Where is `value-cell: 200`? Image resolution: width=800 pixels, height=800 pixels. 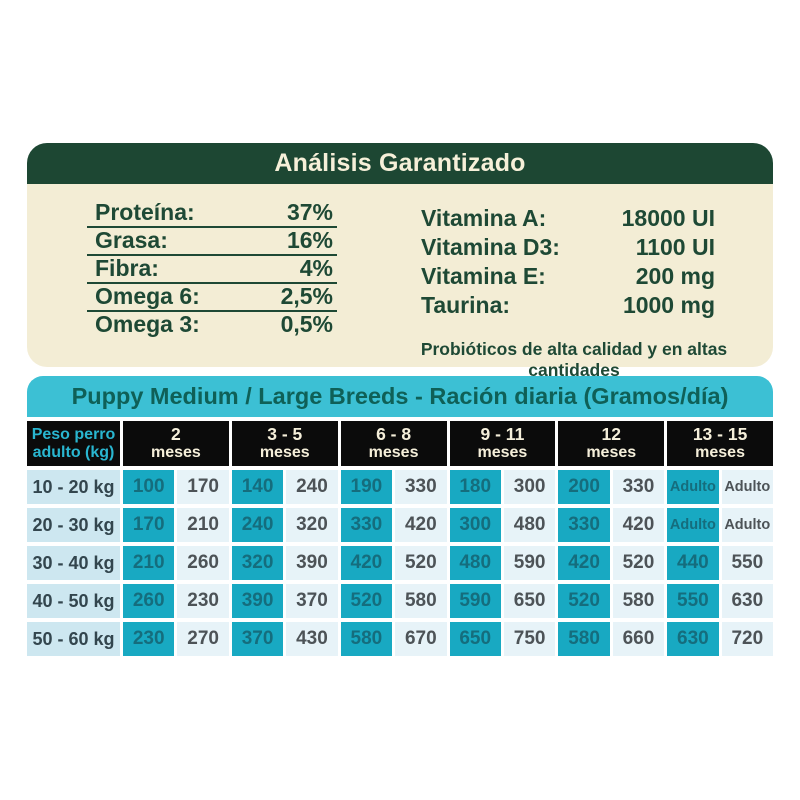 value-cell: 200 is located at coordinates (584, 487).